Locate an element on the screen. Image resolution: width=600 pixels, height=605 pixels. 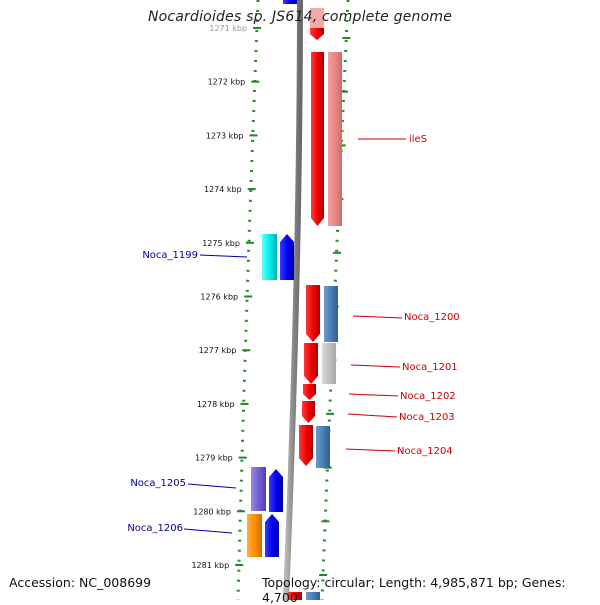
tick-label: 1273 kbp is located at coordinates (225, 135).